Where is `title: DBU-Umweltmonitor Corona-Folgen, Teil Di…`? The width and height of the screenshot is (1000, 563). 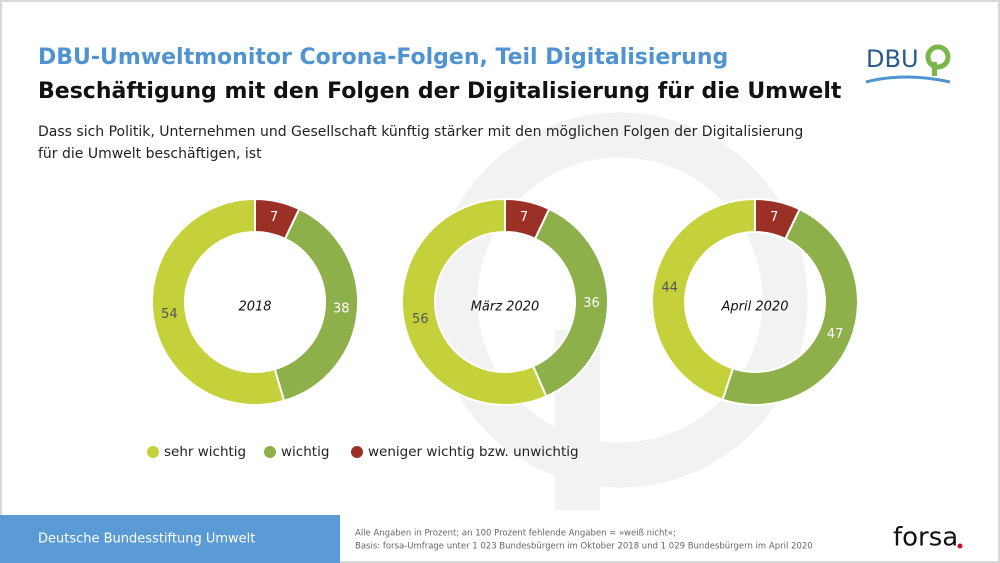 title: DBU-Umweltmonitor Corona-Folgen, Teil Di… is located at coordinates (383, 57).